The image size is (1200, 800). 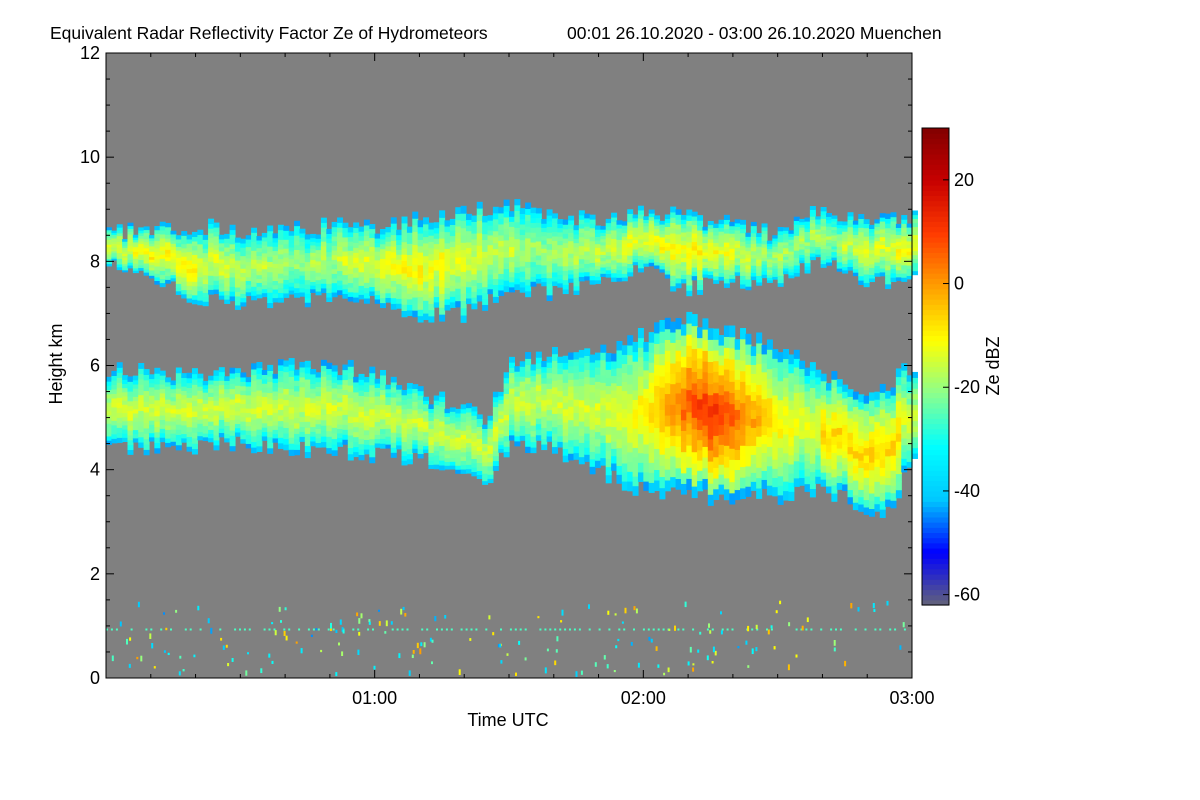 What do you see at coordinates (512, 261) in the screenshot?
I see `cloud-layer-upper` at bounding box center [512, 261].